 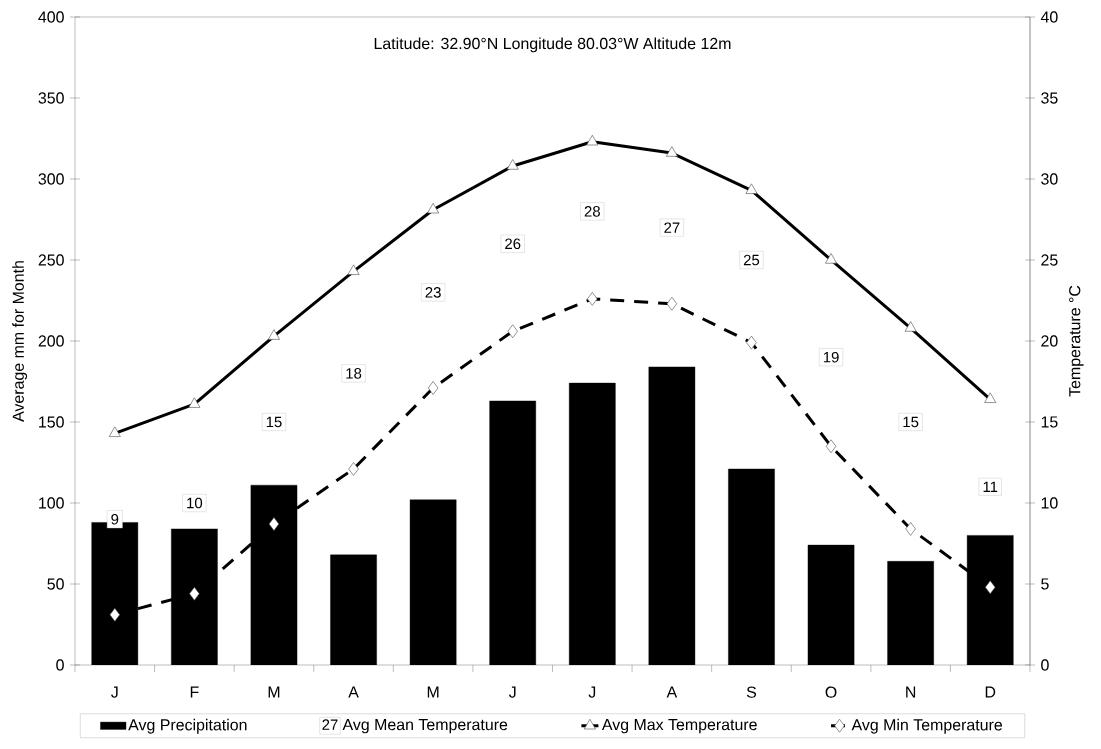 I want to click on y-tick-label: 350, so click(x=51, y=98).